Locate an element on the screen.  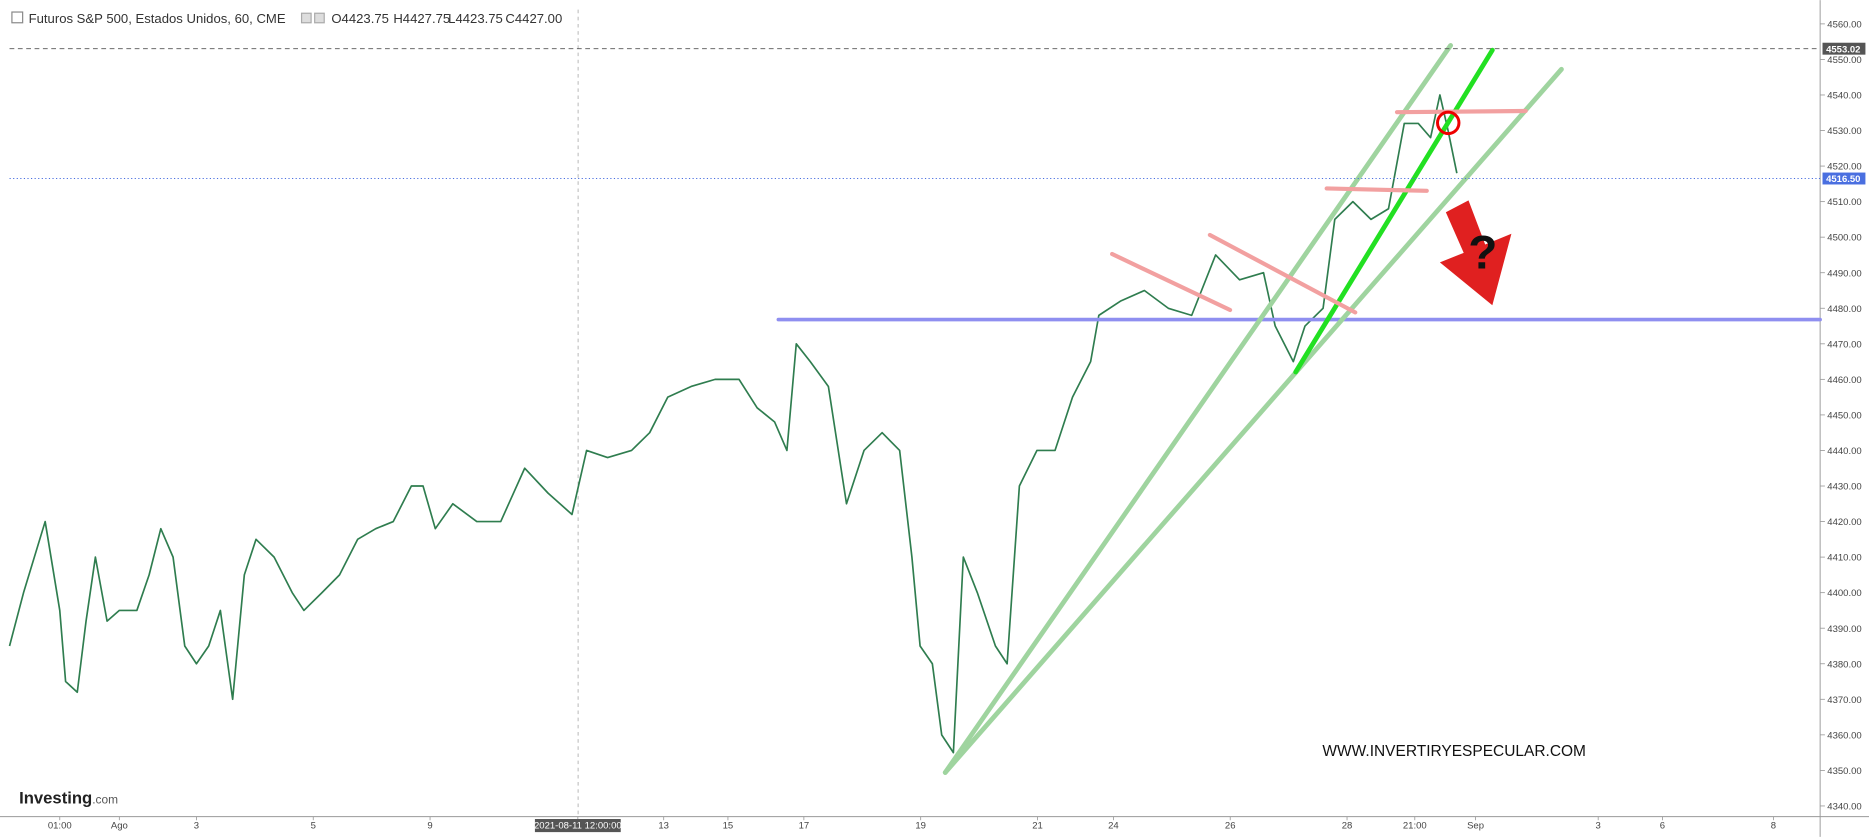
y-tick-label: 4360.00 is located at coordinates (1844, 735).